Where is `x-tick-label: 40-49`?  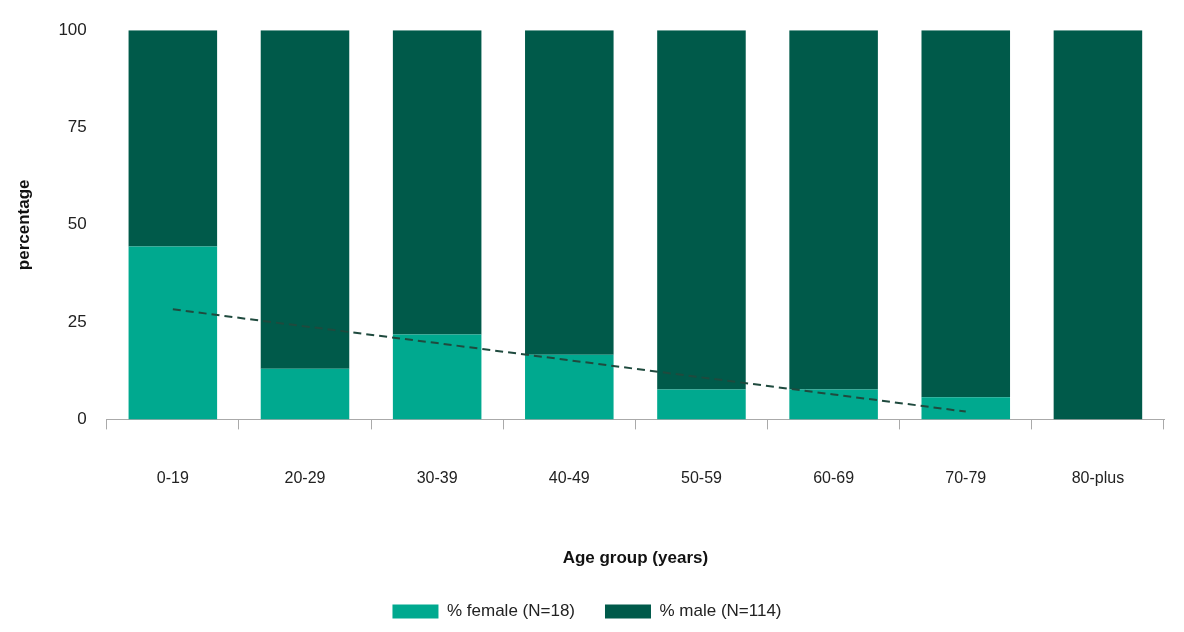
x-tick-label: 40-49 is located at coordinates (569, 478).